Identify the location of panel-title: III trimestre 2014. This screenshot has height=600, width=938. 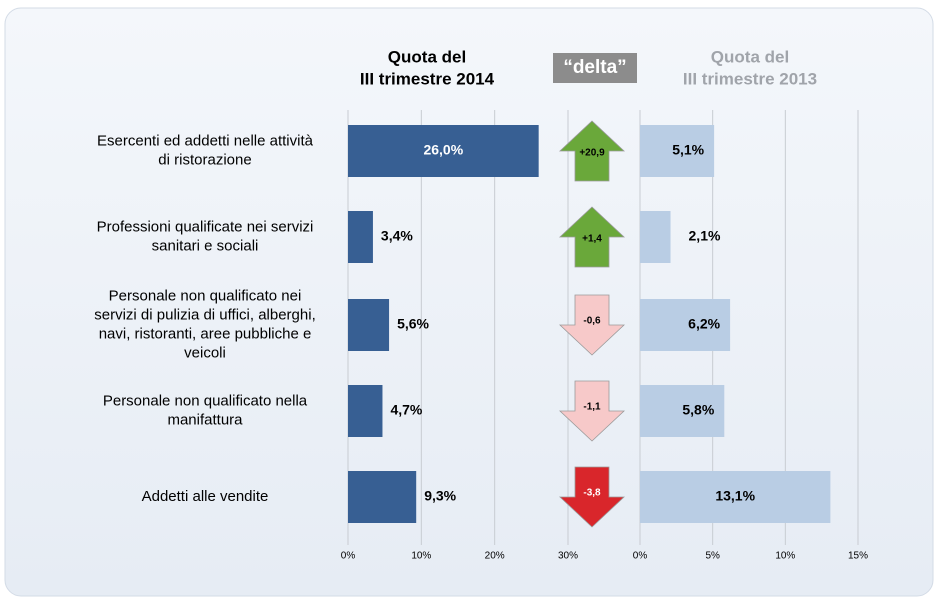
(427, 78).